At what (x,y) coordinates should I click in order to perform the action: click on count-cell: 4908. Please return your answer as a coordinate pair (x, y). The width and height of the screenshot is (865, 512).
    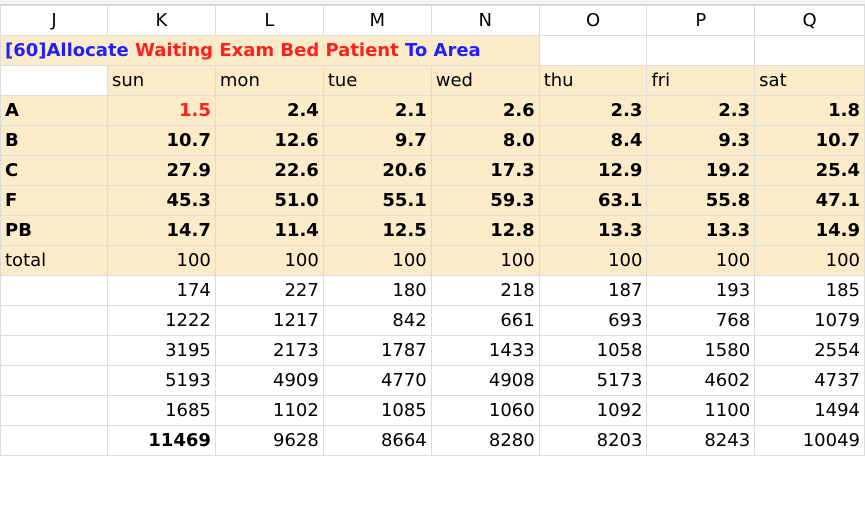
    Looking at the image, I should click on (485, 380).